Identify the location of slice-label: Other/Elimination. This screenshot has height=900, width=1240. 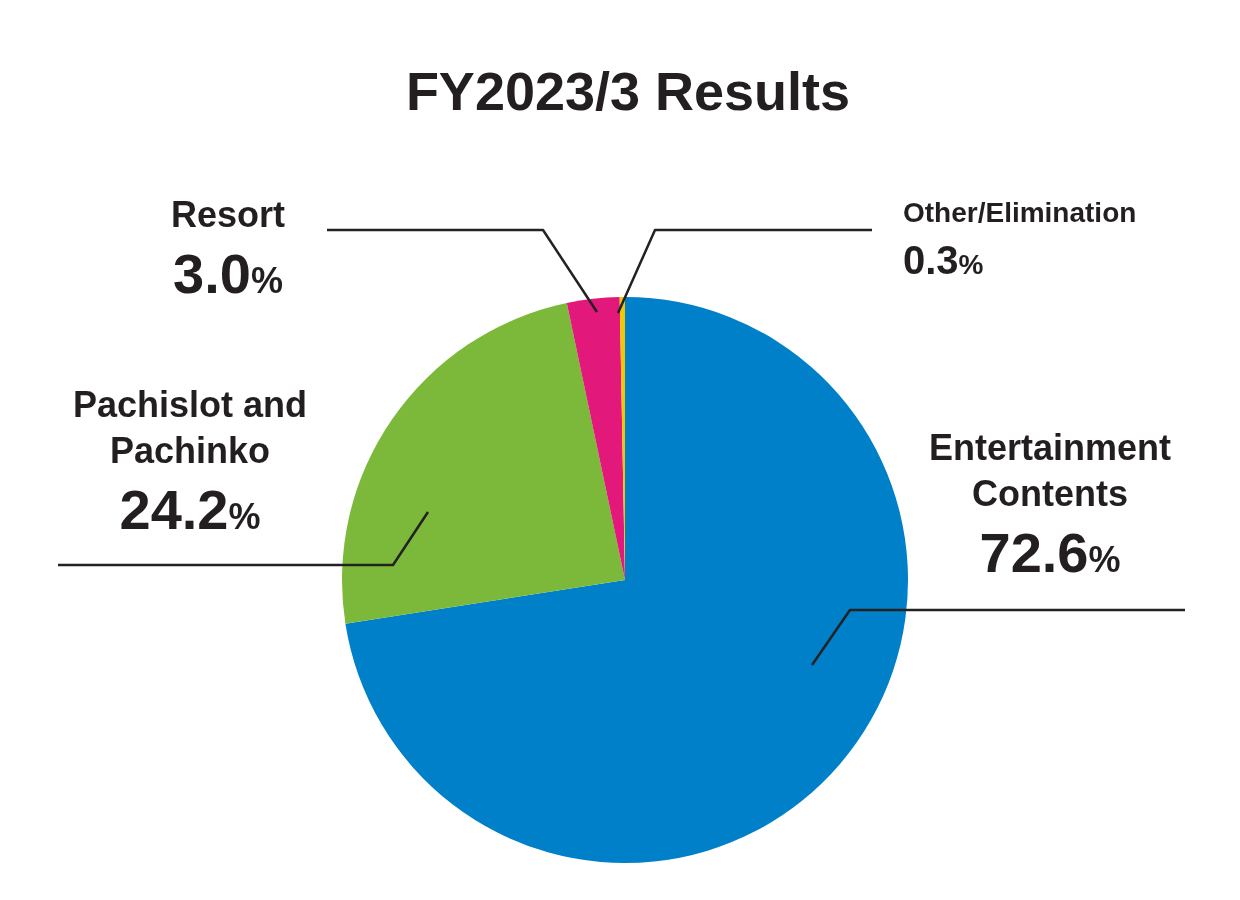
(1020, 212).